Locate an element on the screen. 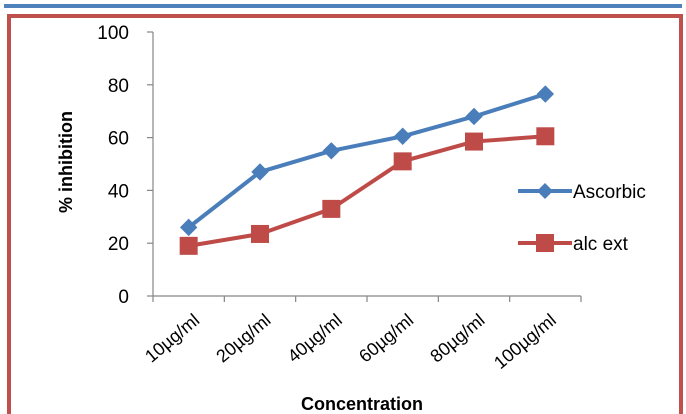 The height and width of the screenshot is (414, 686). legend-label: alc ext is located at coordinates (601, 244).